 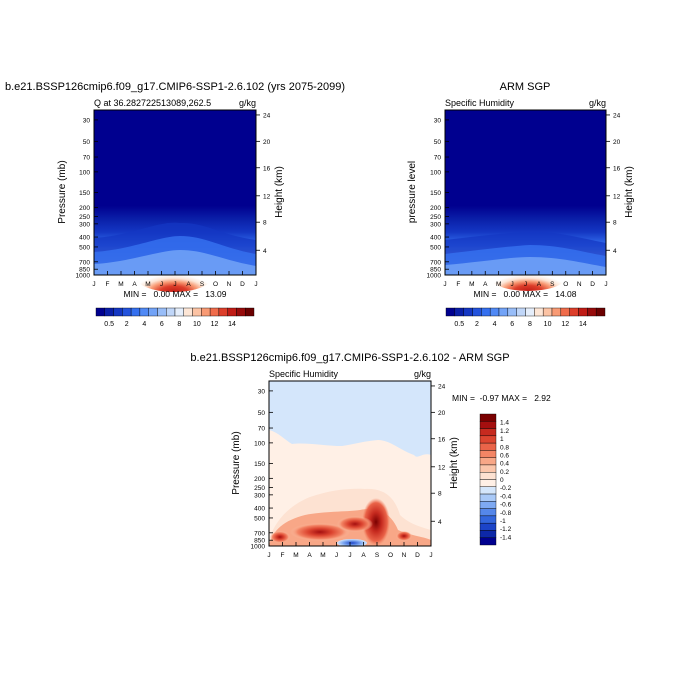 What do you see at coordinates (565, 324) in the screenshot?
I see `colorbar-label: 12` at bounding box center [565, 324].